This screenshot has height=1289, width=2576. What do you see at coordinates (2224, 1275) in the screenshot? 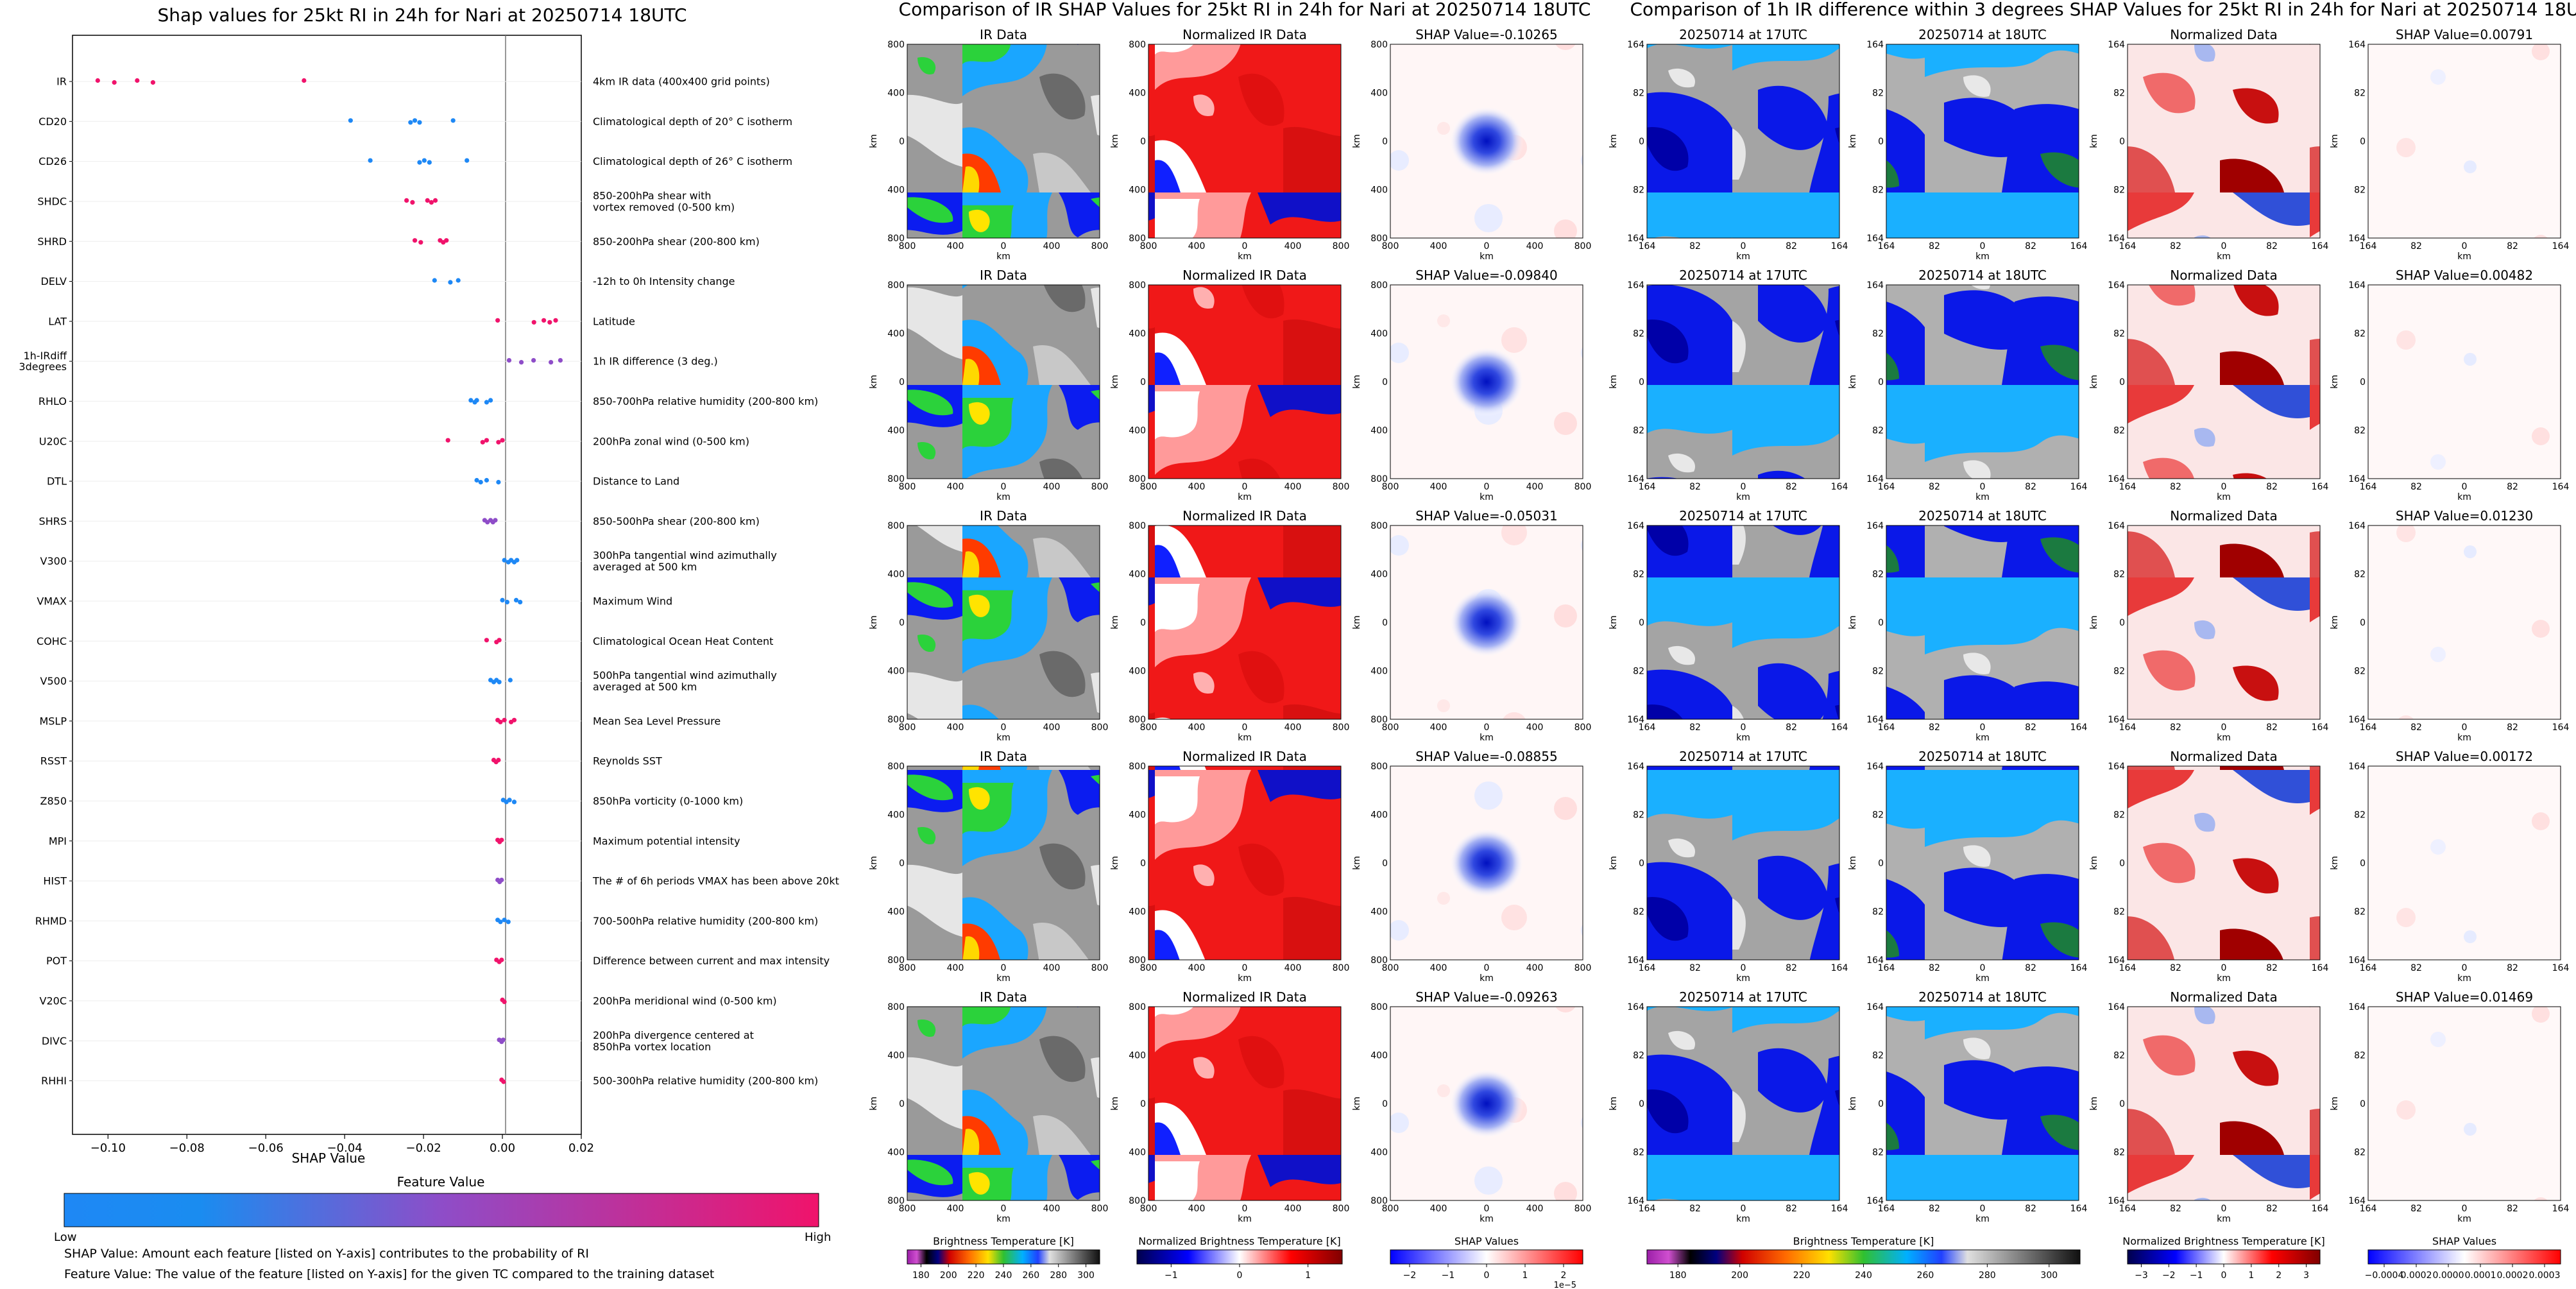
I see `colorbar-tick-label: 0` at bounding box center [2224, 1275].